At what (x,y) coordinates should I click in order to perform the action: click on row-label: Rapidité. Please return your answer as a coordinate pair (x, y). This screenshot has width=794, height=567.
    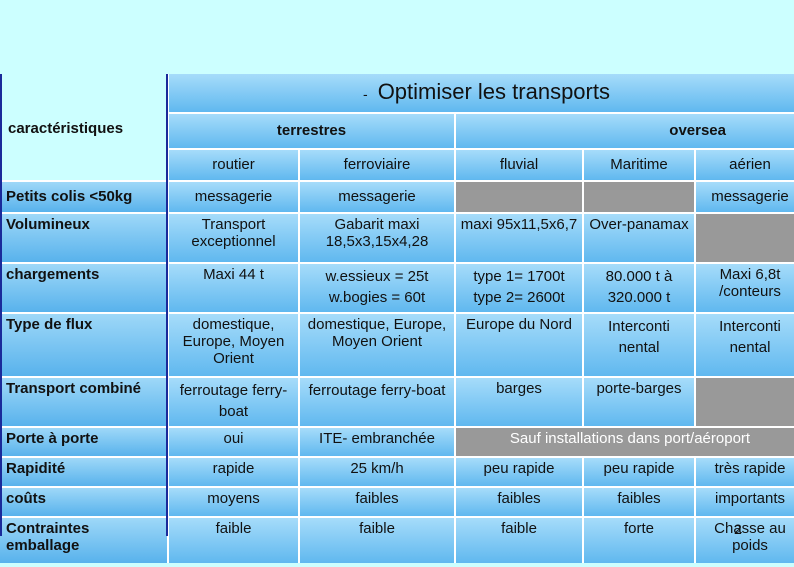
    Looking at the image, I should click on (83, 472).